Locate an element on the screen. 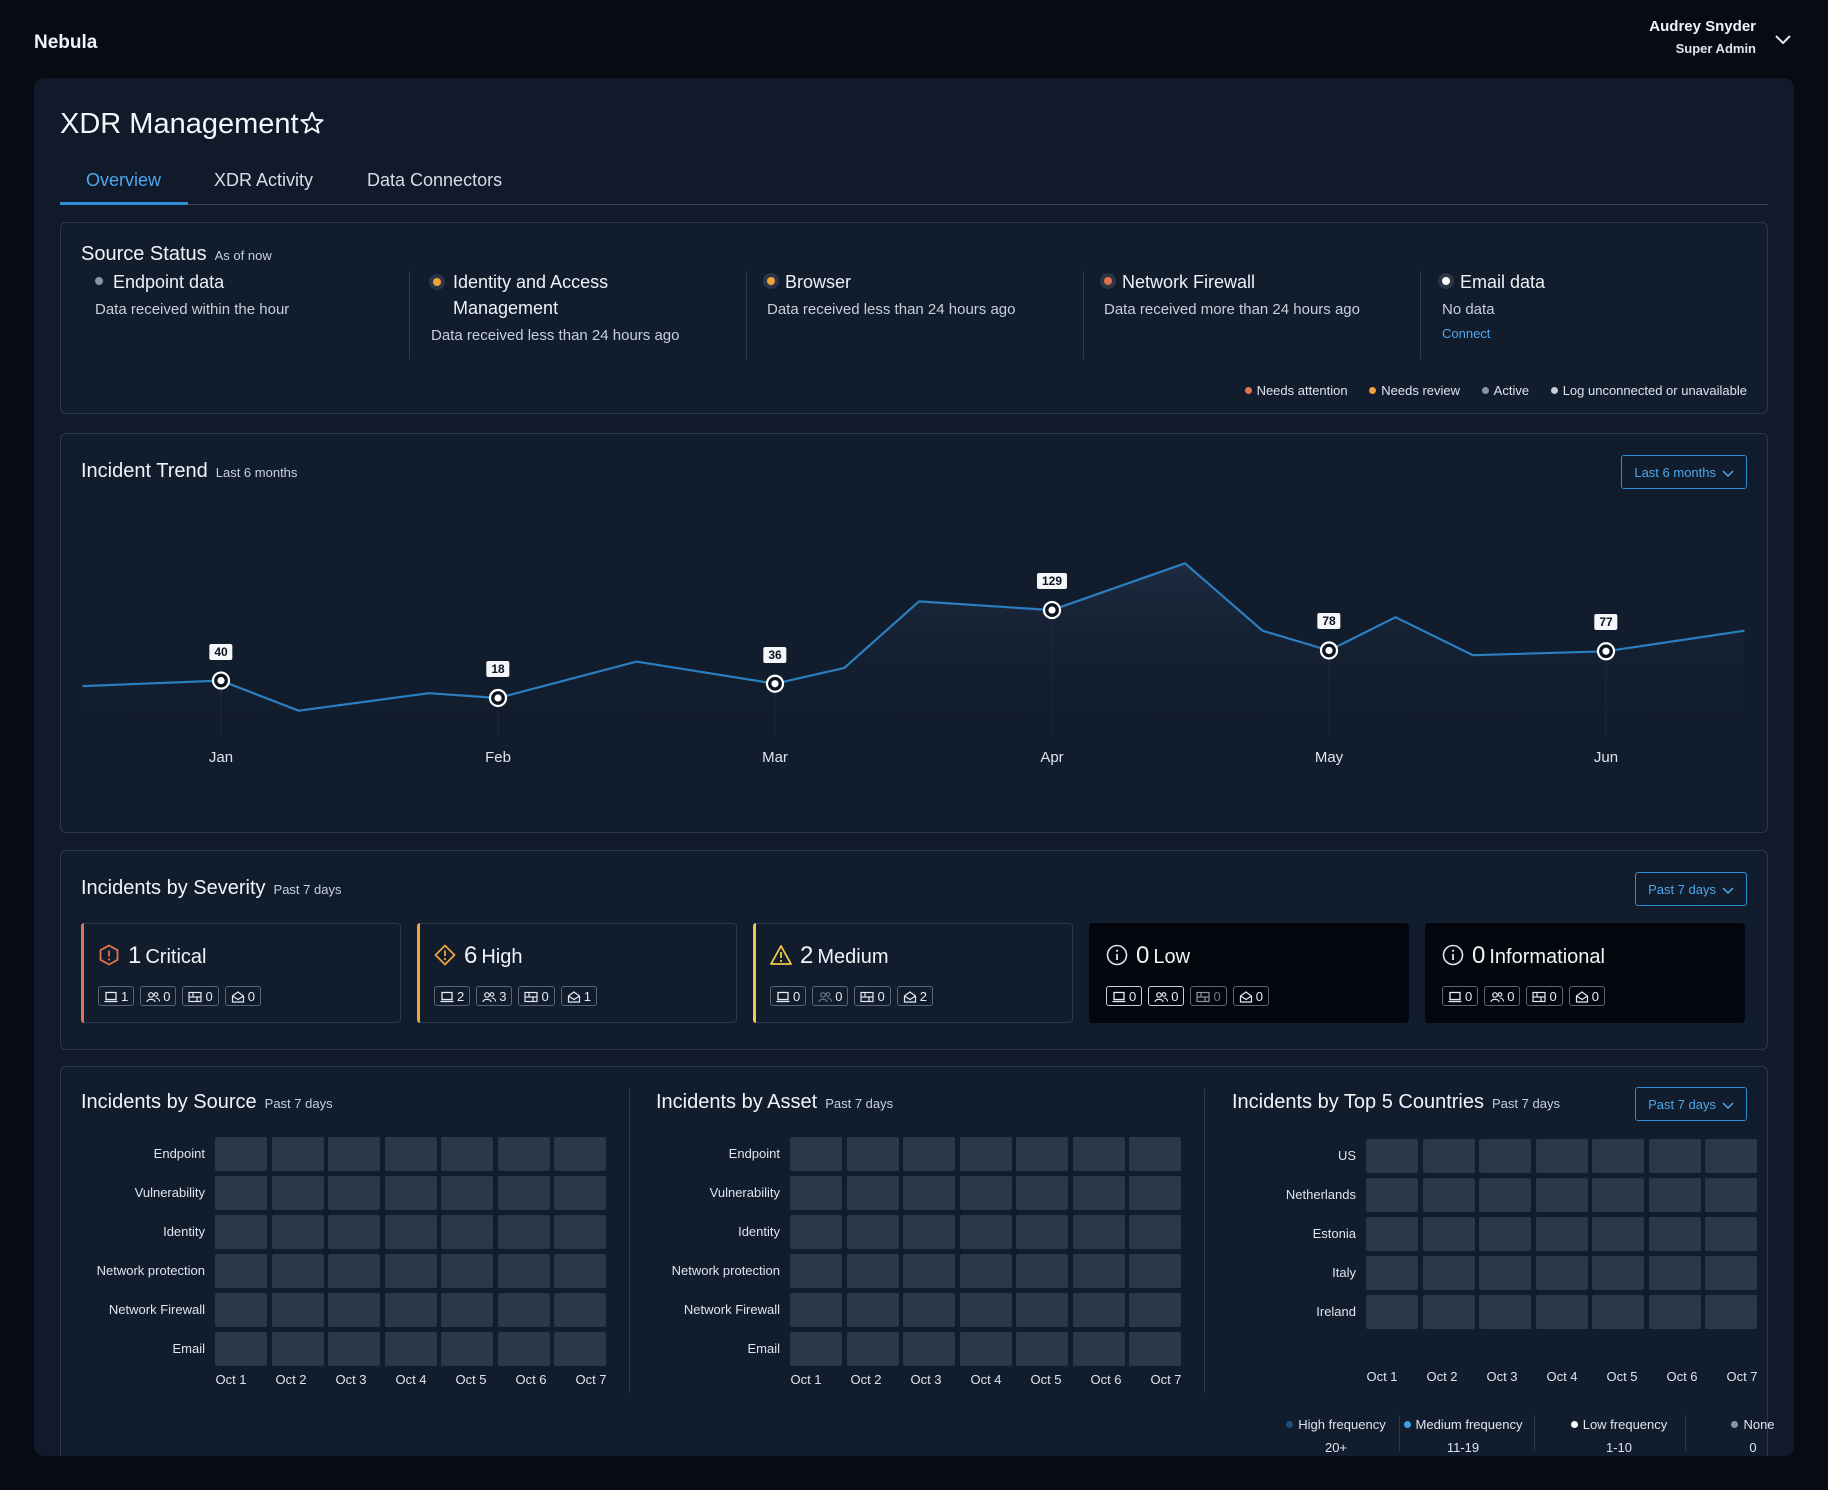 The image size is (1828, 1490). star-icon is located at coordinates (312, 123).